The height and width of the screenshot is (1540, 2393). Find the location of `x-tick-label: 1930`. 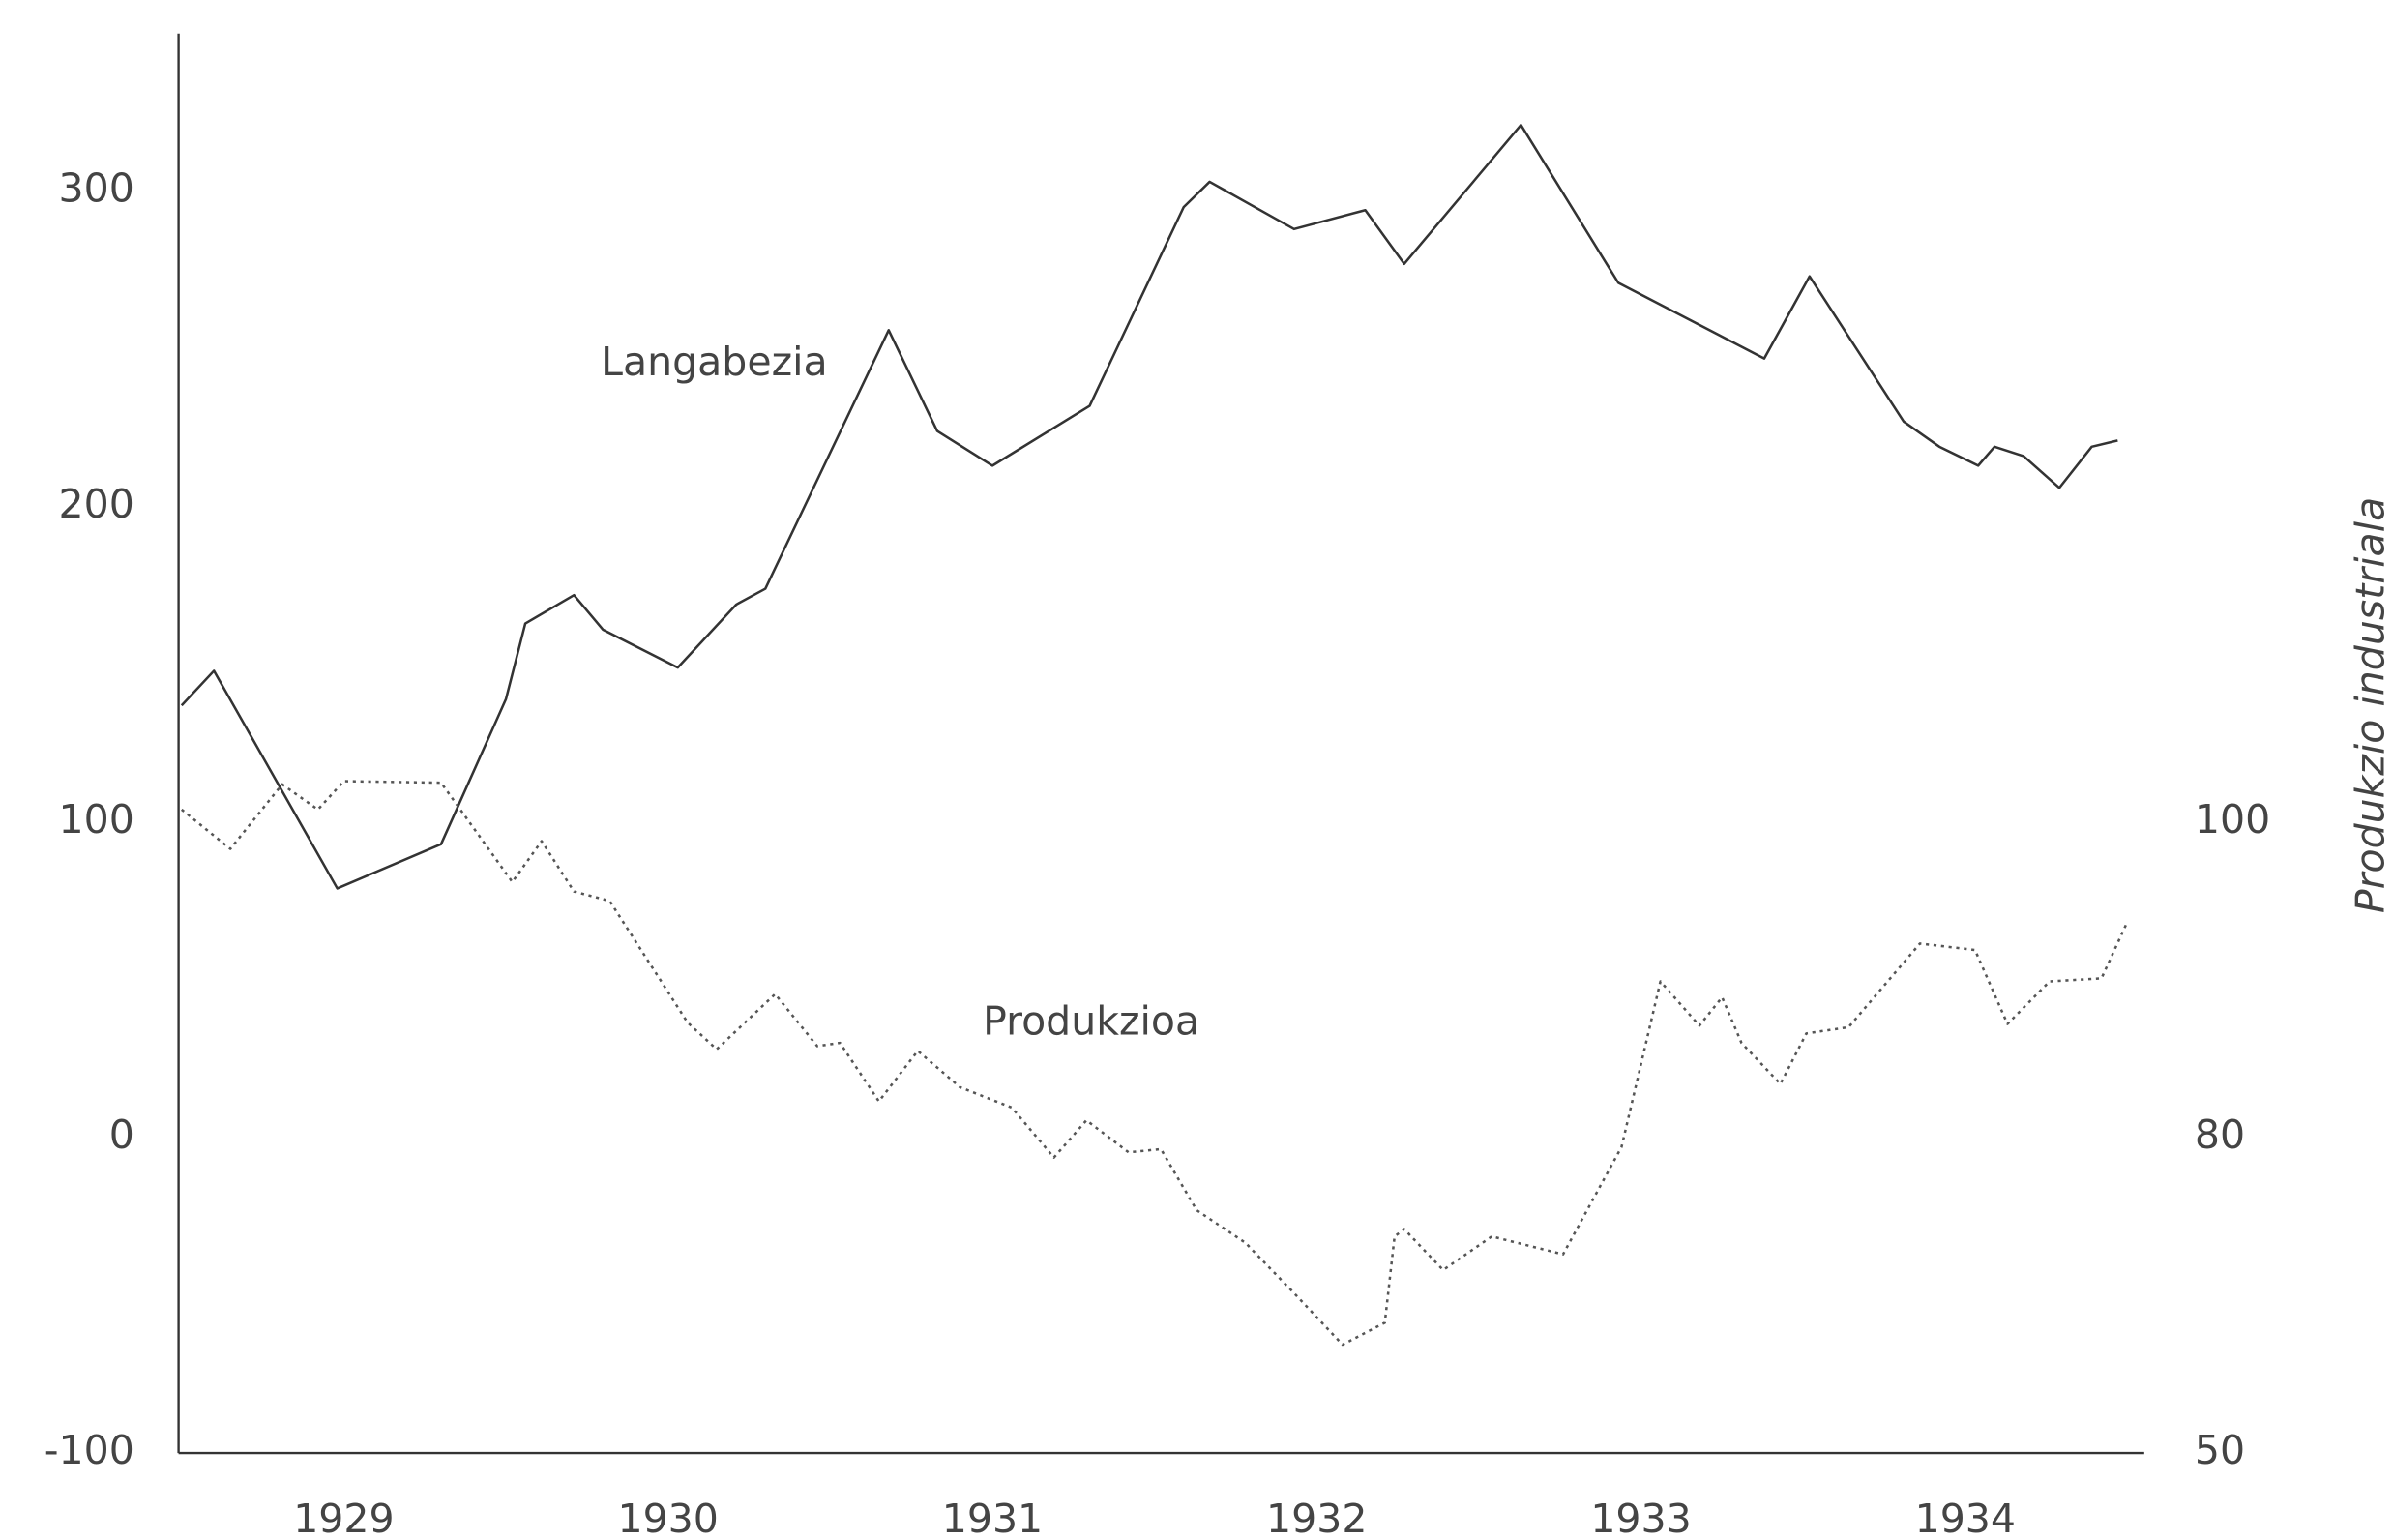

x-tick-label: 1930 is located at coordinates (667, 1518).